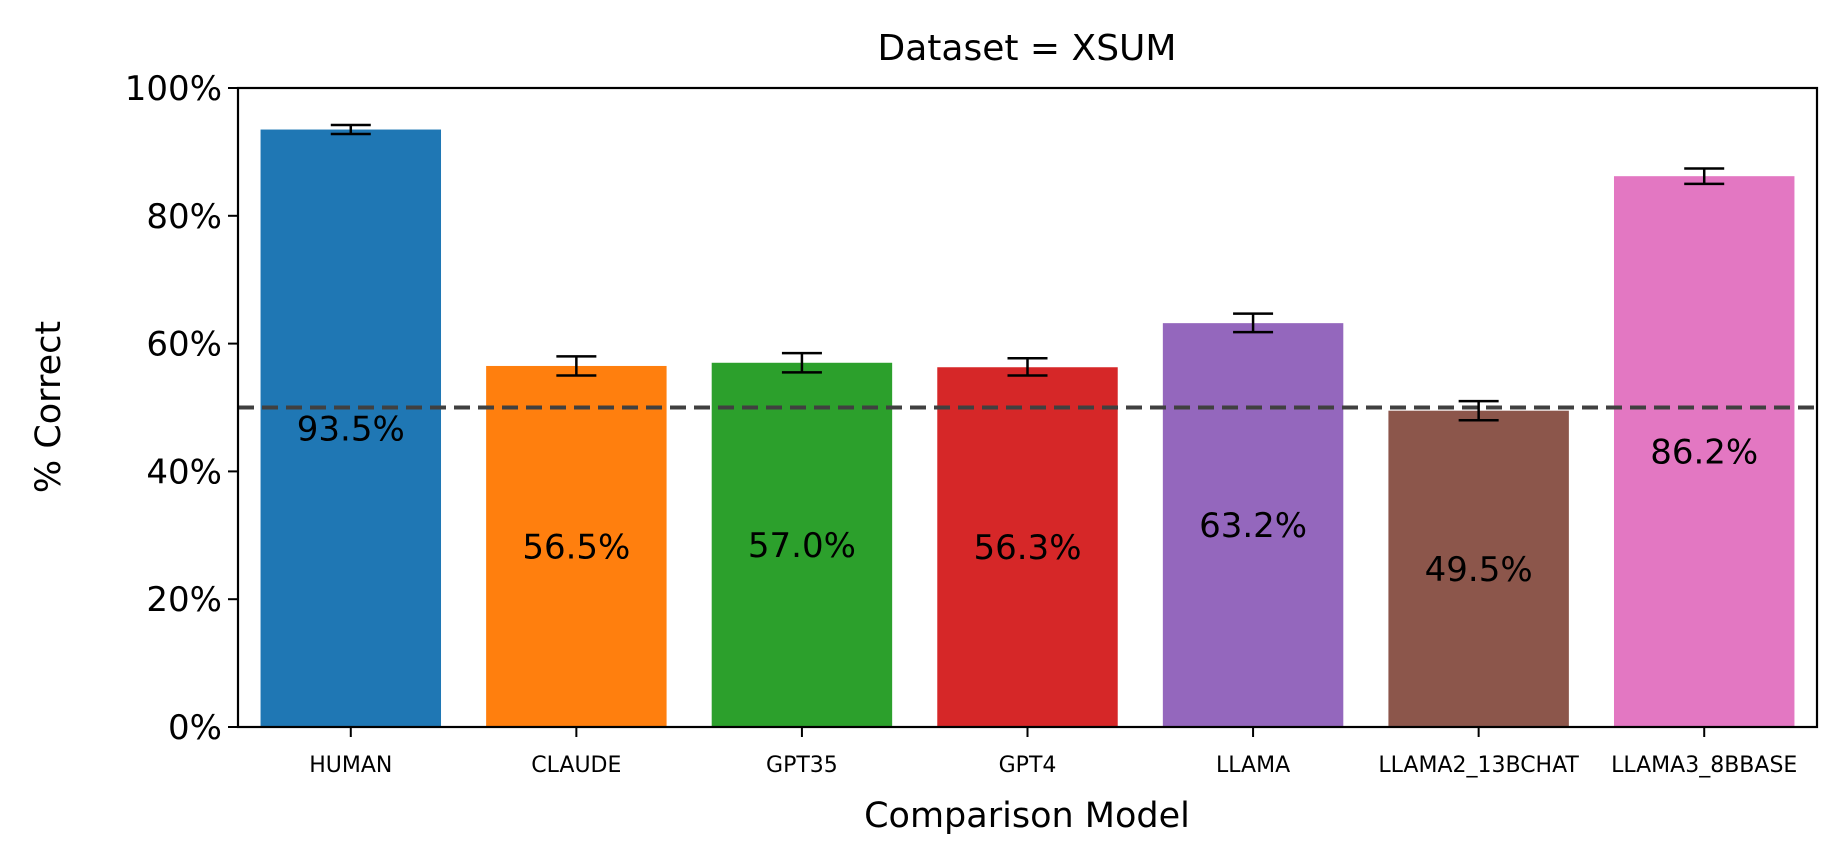 The image size is (1842, 867). I want to click on bar-value-label: 49.5%, so click(1479, 570).